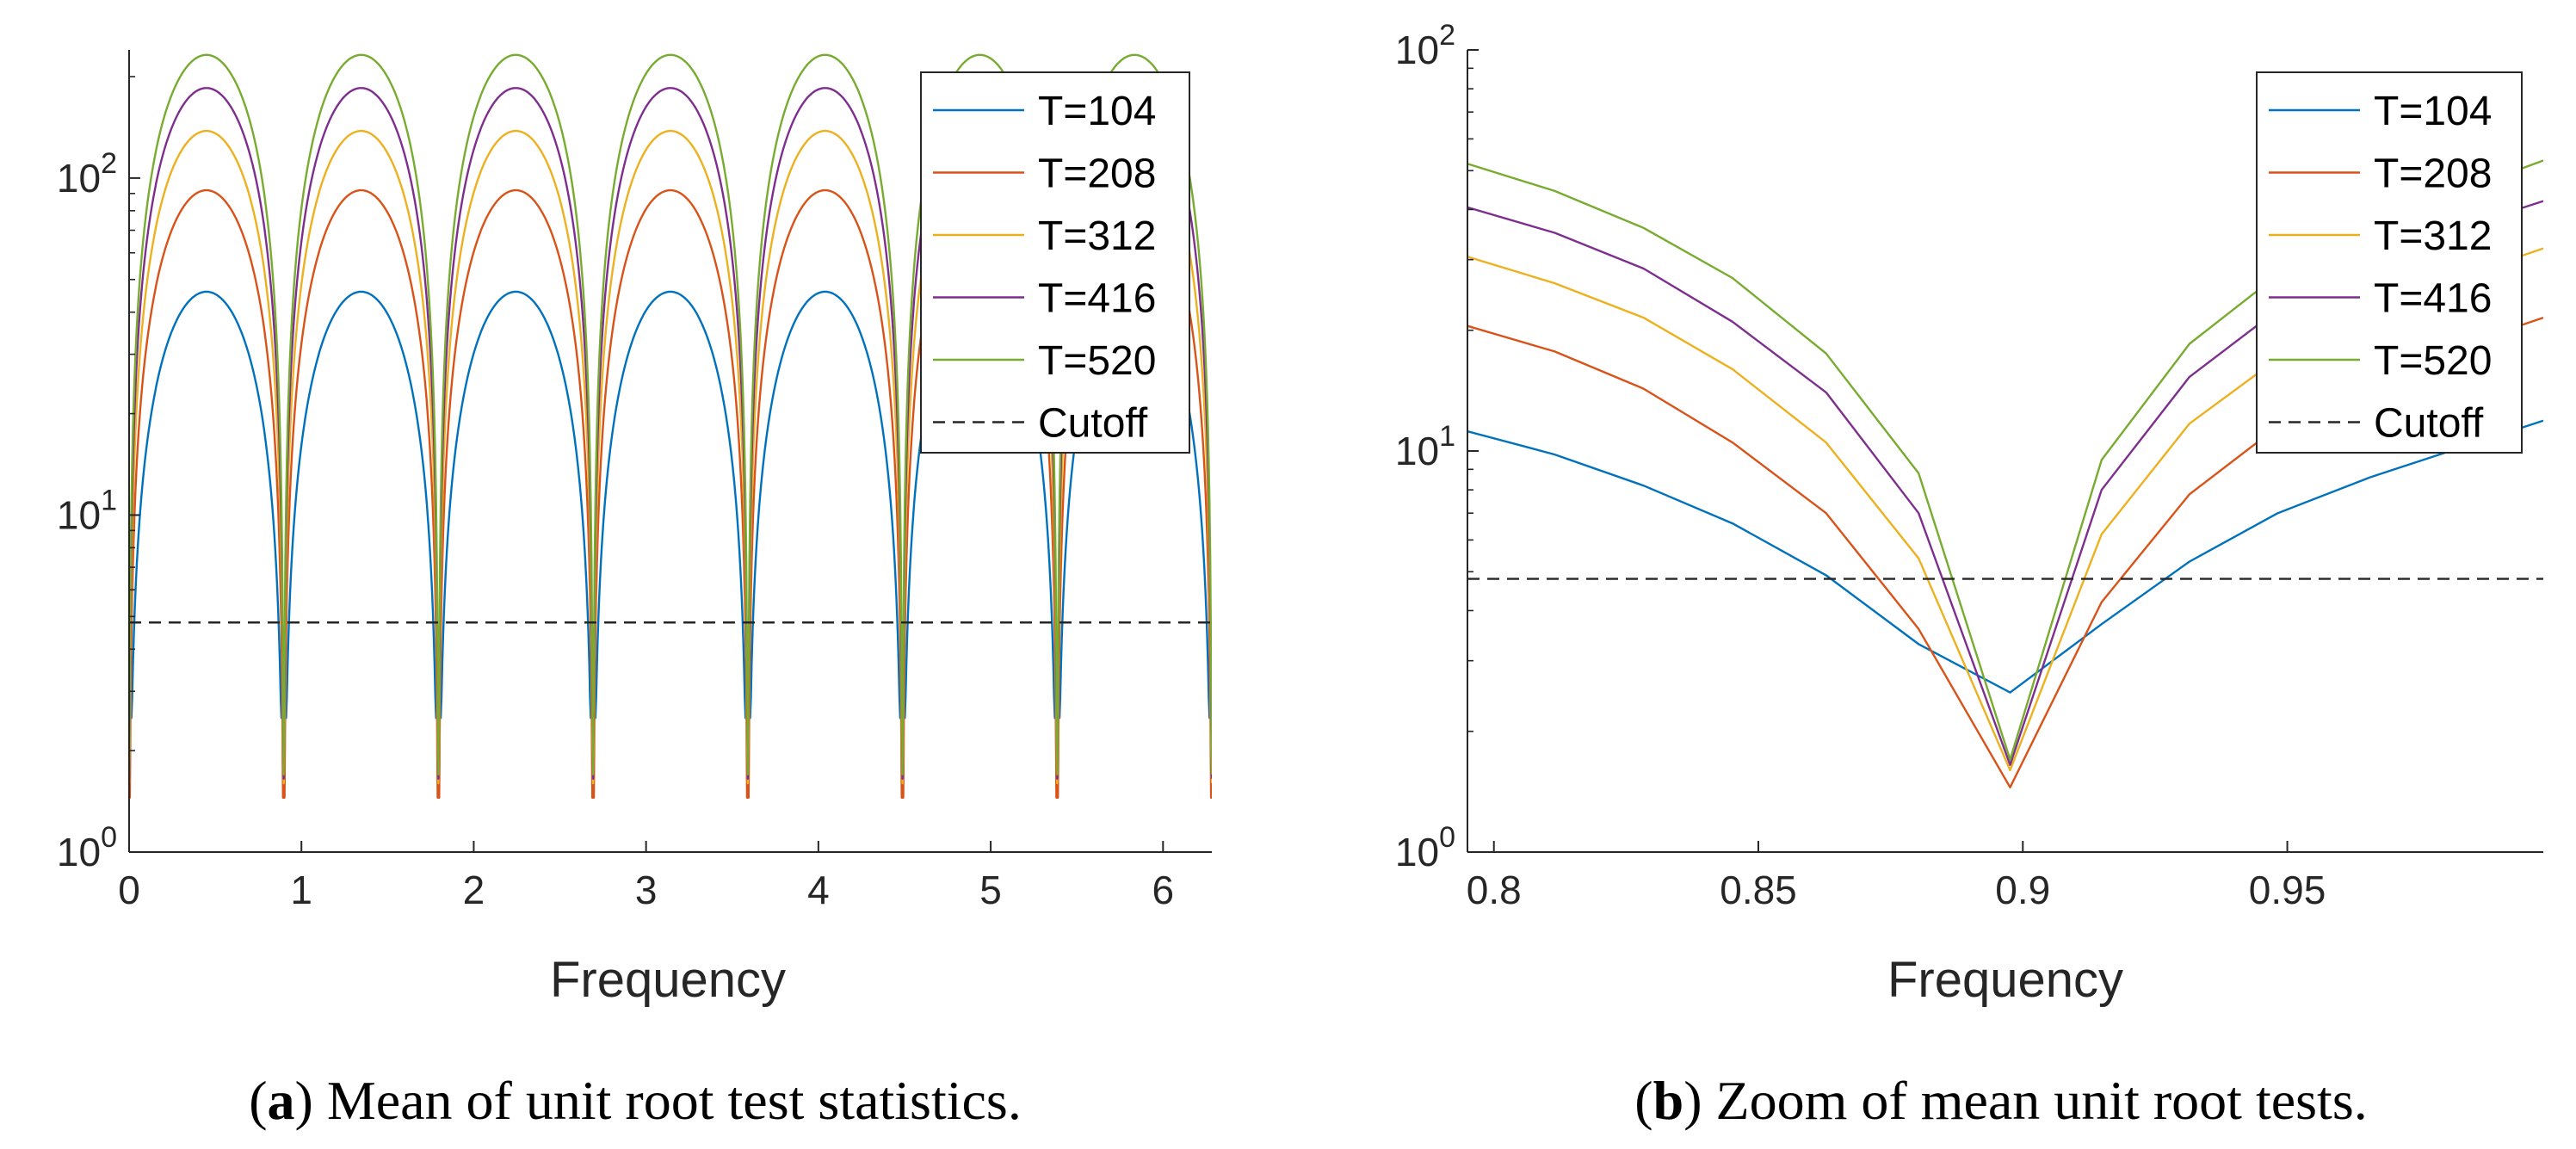 This screenshot has width=2576, height=1149. I want to click on panel-a-legend-label: Cutoff, so click(1093, 424).